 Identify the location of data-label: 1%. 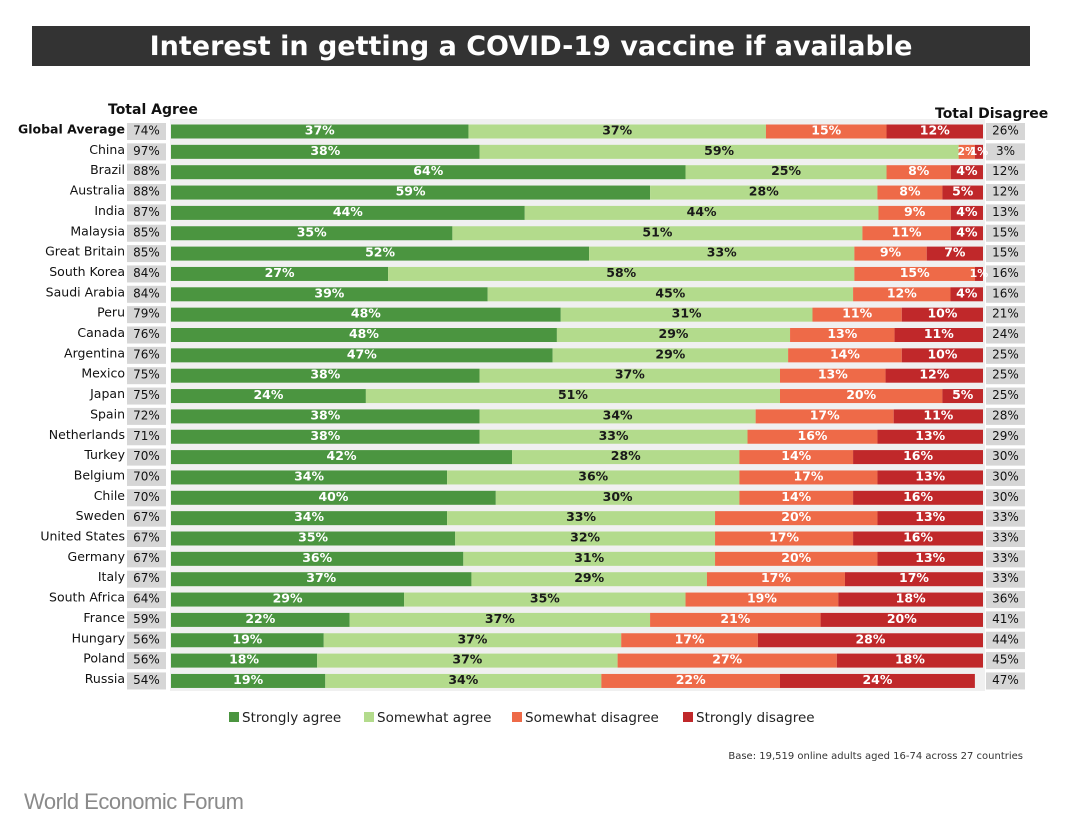
(979, 273).